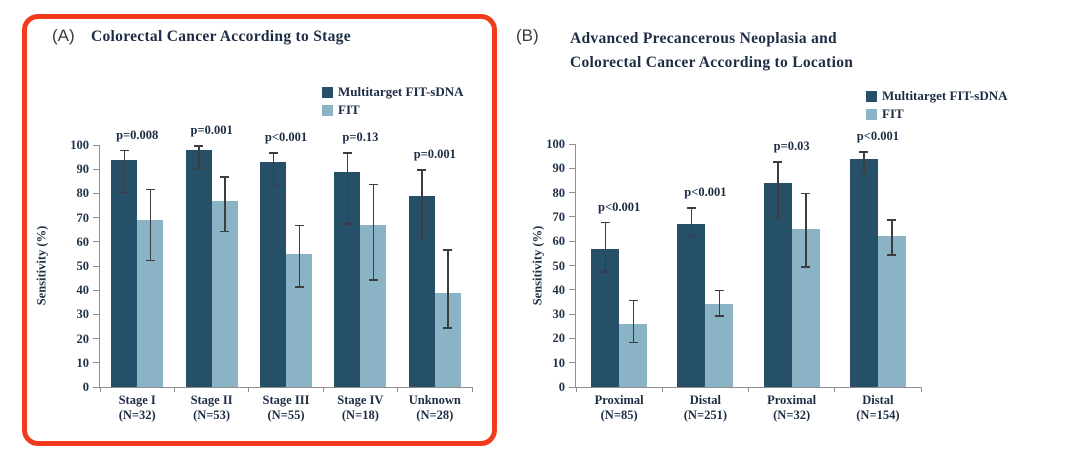 This screenshot has height=464, width=1080. I want to click on x-tick-label: Stage II (N=53), so click(211, 408).